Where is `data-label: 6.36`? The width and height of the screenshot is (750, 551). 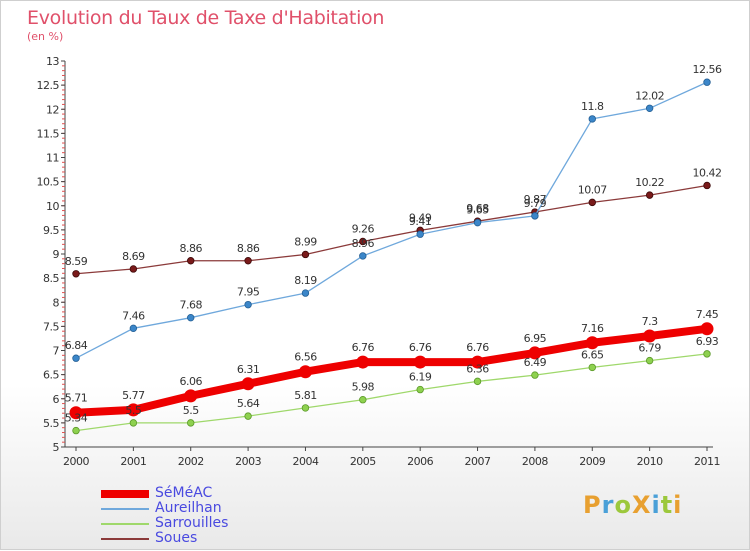
data-label: 6.36 is located at coordinates (477, 368).